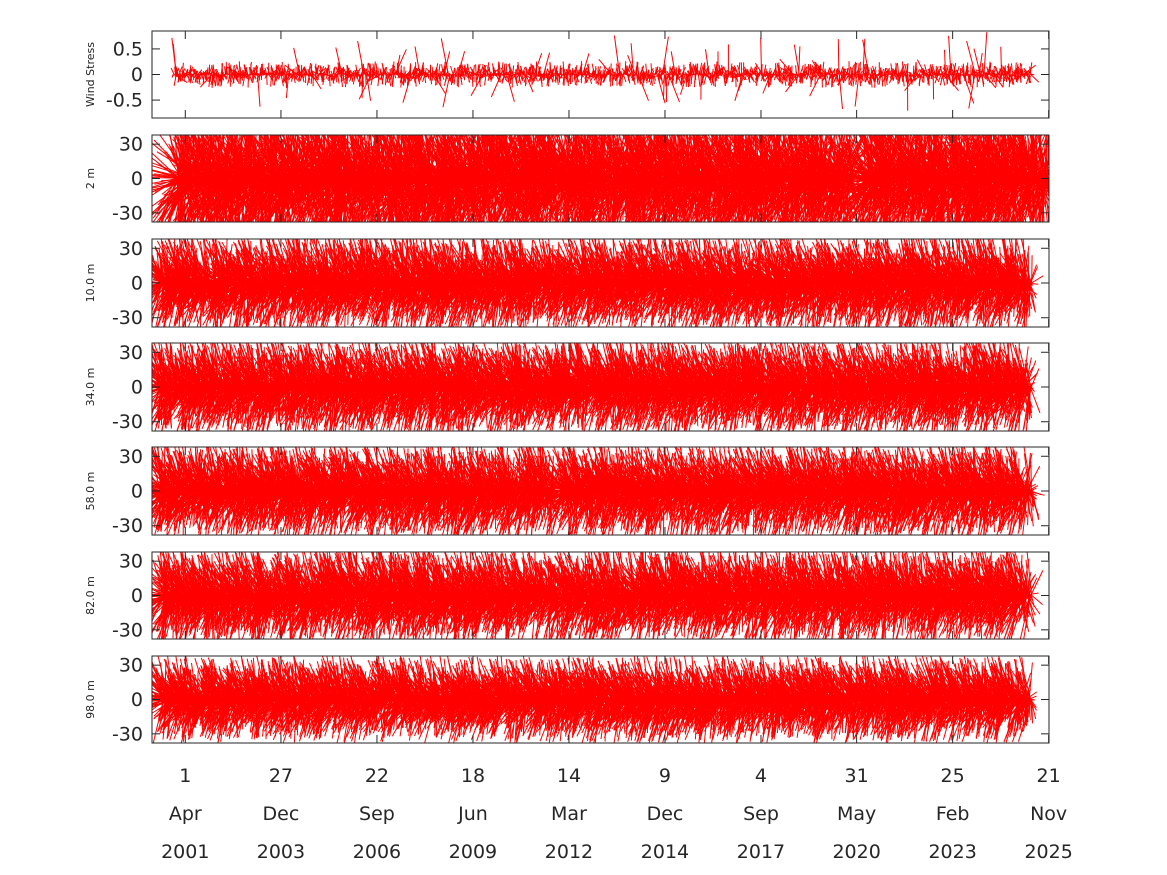  I want to click on xtick-month-6: Sep, so click(761, 814).